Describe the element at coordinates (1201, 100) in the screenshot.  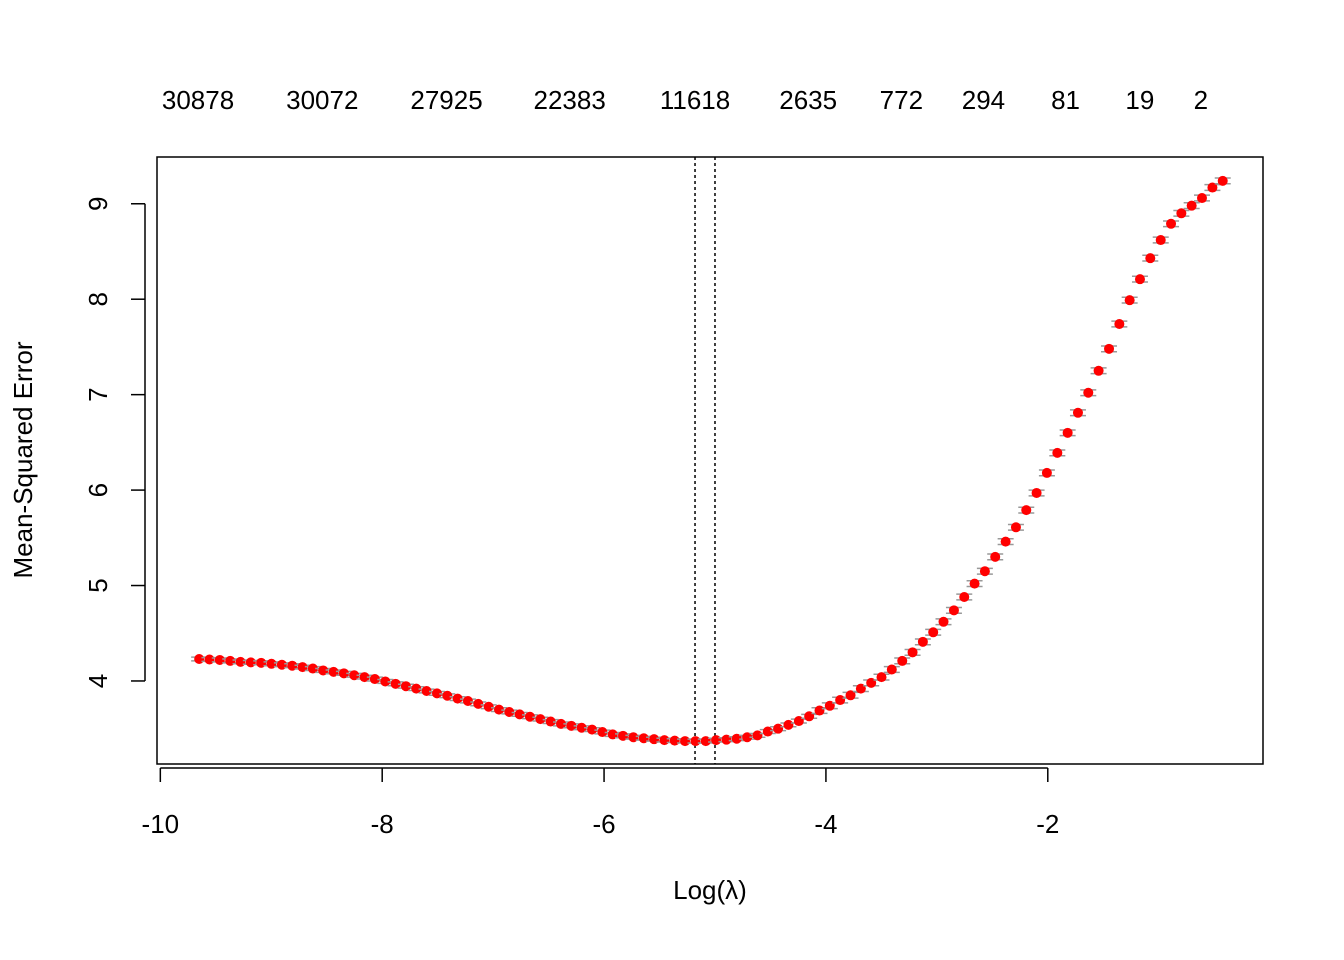
I see `top-tick-label: 2` at that location.